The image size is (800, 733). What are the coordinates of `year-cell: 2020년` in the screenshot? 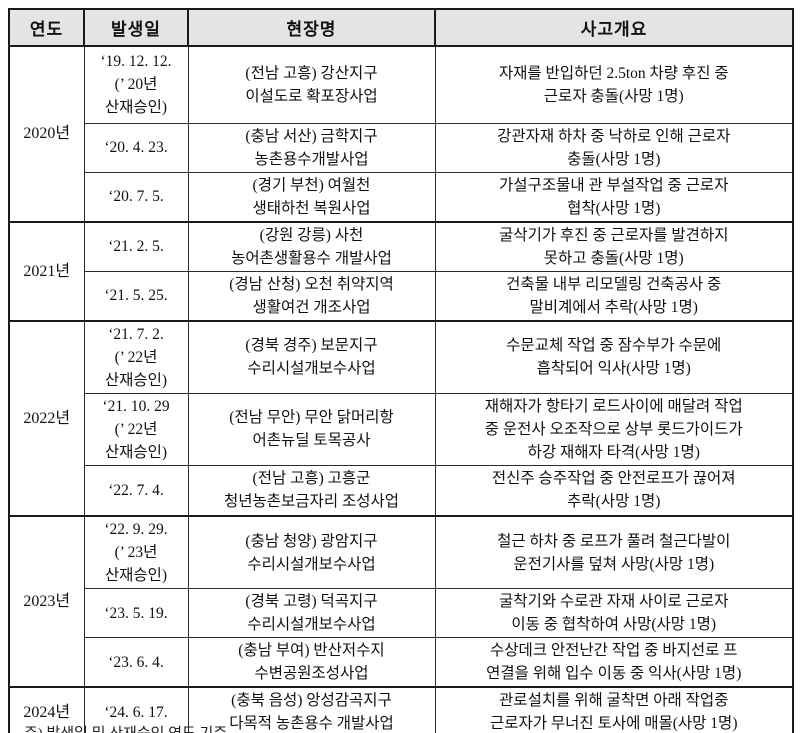 It's located at (46, 133).